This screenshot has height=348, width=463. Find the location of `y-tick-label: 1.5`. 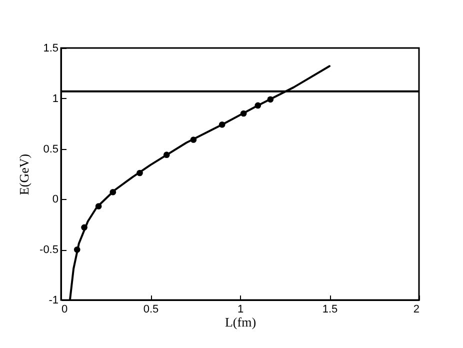

y-tick-label: 1.5 is located at coordinates (50, 48).